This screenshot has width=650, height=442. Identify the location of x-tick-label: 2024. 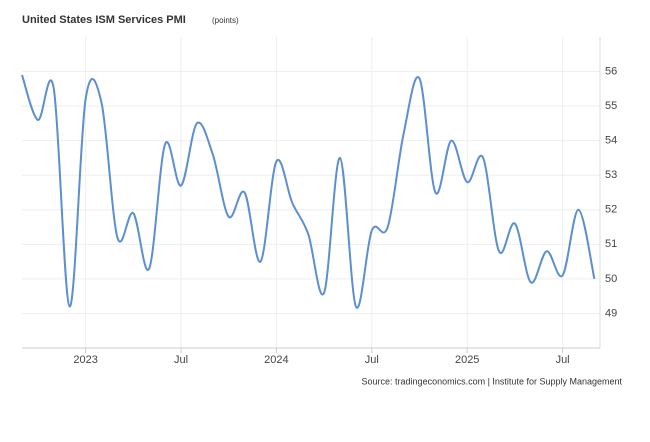
(276, 360).